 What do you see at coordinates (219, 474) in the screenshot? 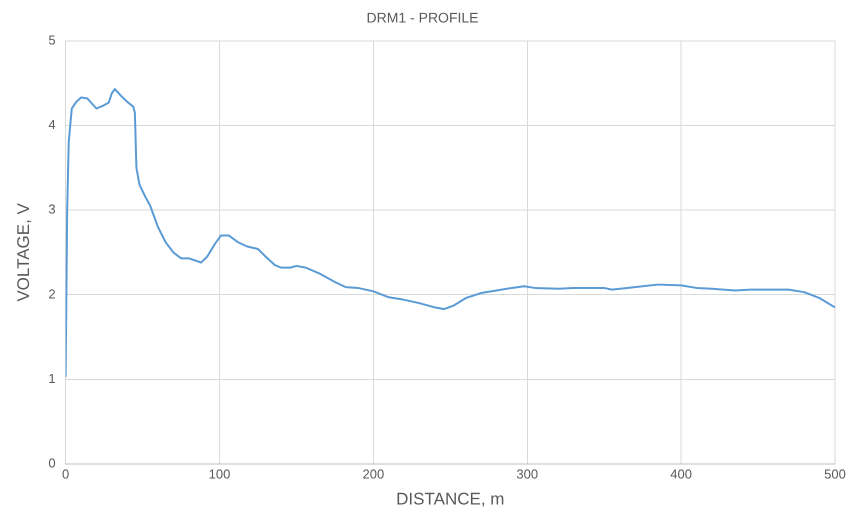
I see `x-tick-label: 100` at bounding box center [219, 474].